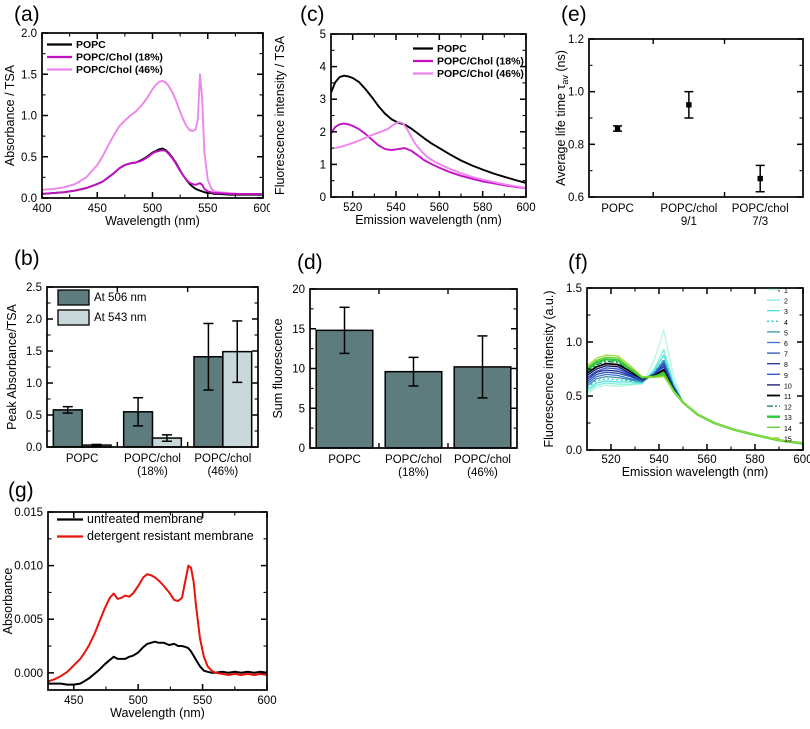  I want to click on panel-e-label: (e), so click(574, 14).